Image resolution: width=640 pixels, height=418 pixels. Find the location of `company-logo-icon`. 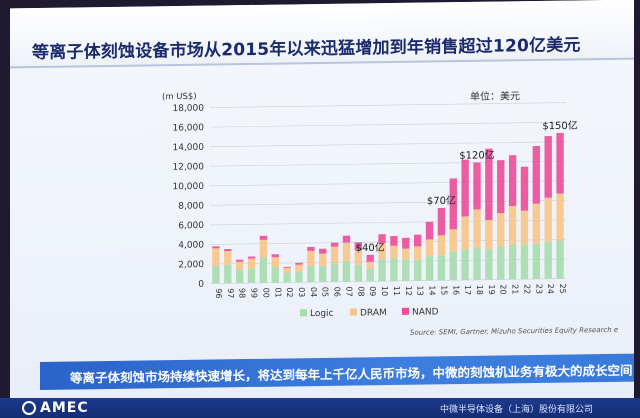

company-logo-icon is located at coordinates (29, 408).